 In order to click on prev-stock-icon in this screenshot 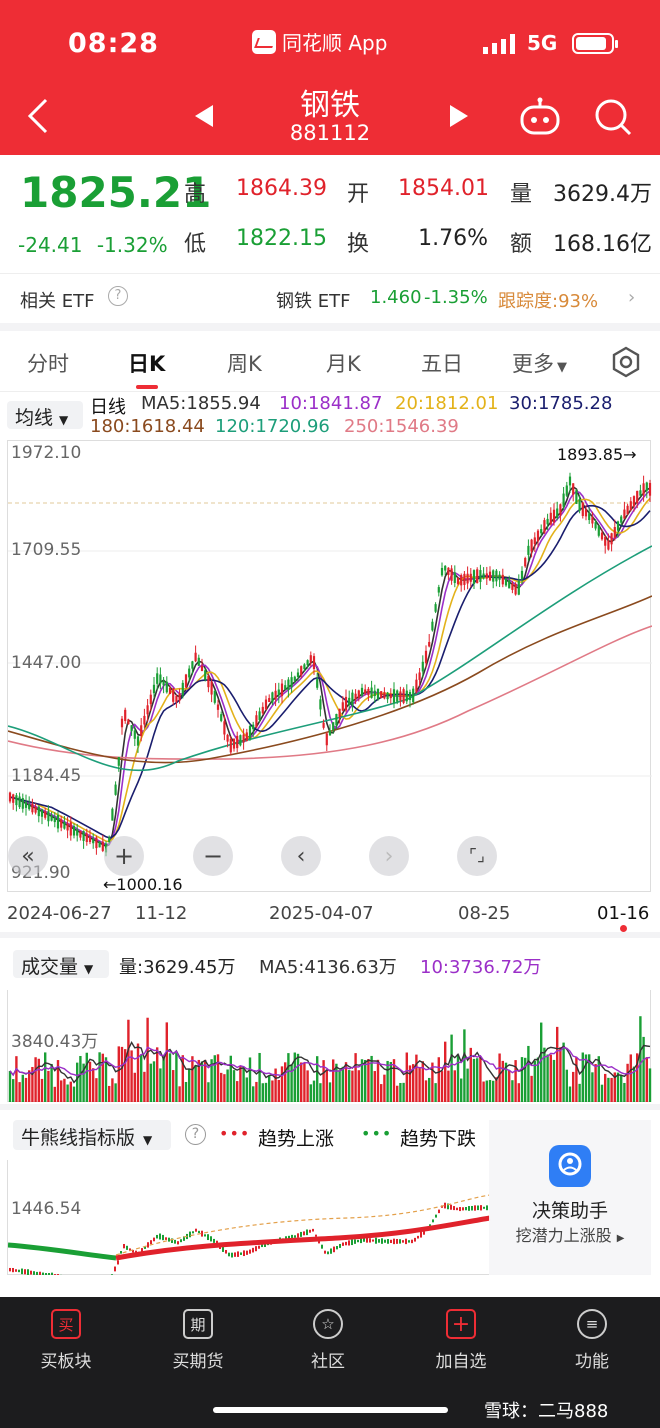, I will do `click(204, 116)`.